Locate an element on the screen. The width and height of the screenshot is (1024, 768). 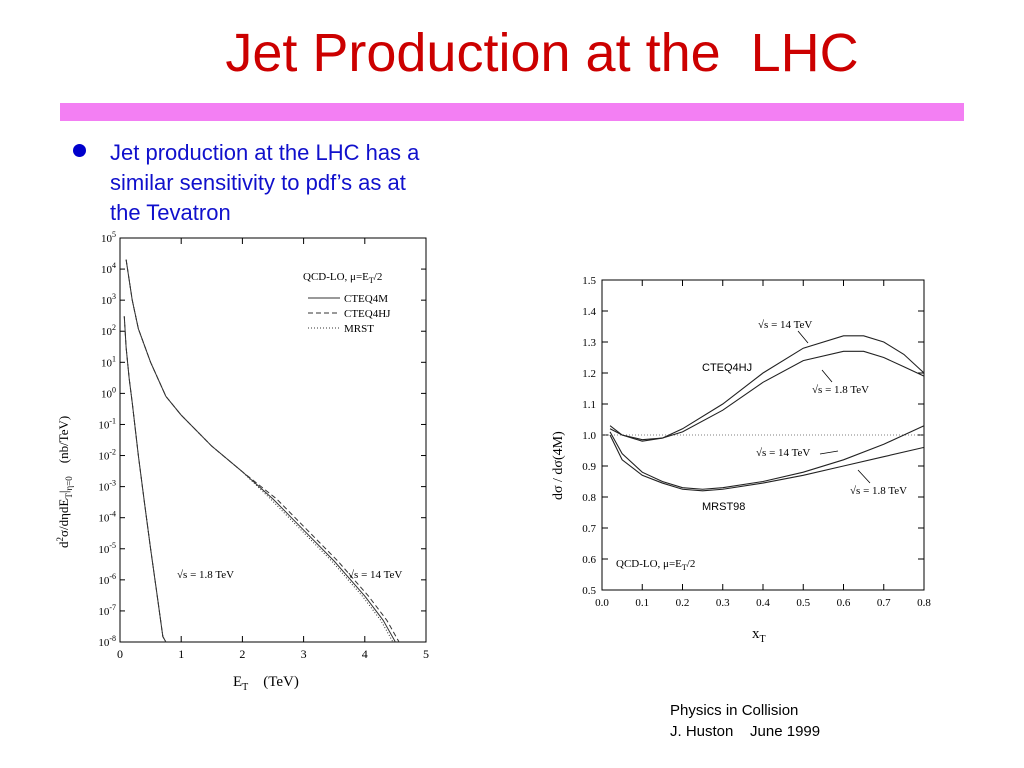
legend-entry: CTEQ4HJ is located at coordinates (367, 314).